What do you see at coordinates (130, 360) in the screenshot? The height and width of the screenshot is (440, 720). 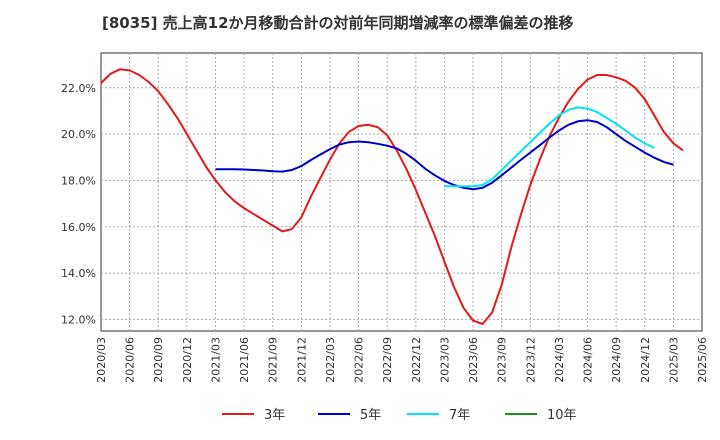 I see `x-tick-label: 2020/06` at bounding box center [130, 360].